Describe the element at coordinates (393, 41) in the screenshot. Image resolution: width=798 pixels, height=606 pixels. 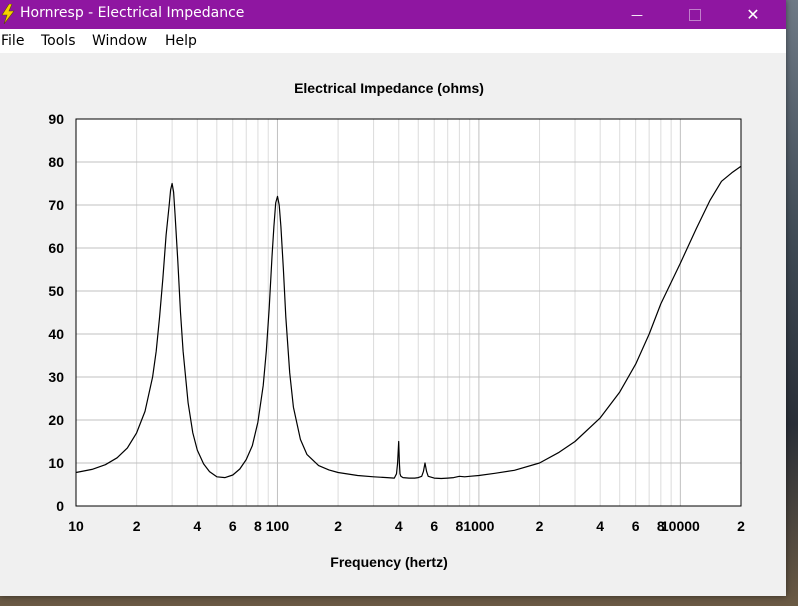
I see `menu-bar: File Tools Window Help` at that location.